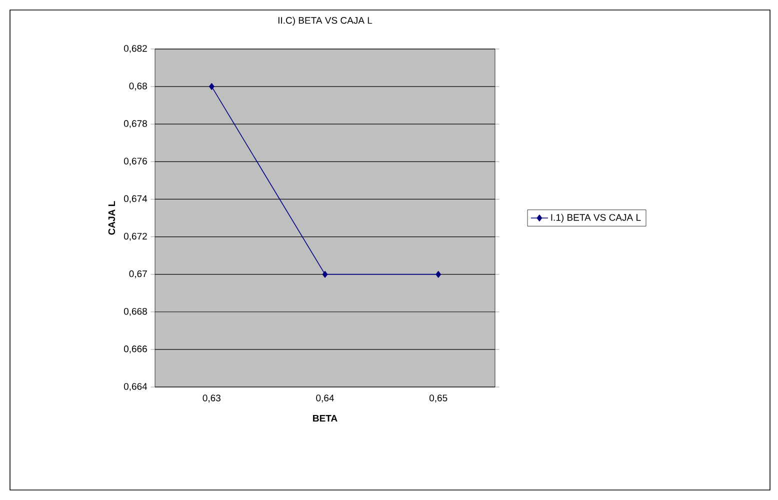 This screenshot has height=500, width=778. What do you see at coordinates (325, 21) in the screenshot?
I see `chart-title: II.C) BETA VS CAJA L` at bounding box center [325, 21].